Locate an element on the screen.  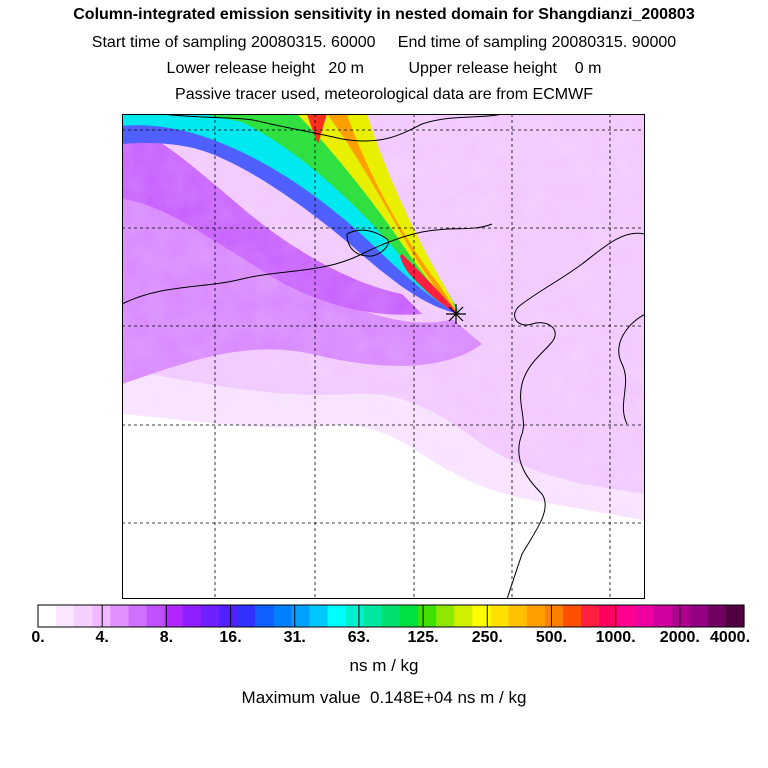
region-outline is located at coordinates (367, 243).